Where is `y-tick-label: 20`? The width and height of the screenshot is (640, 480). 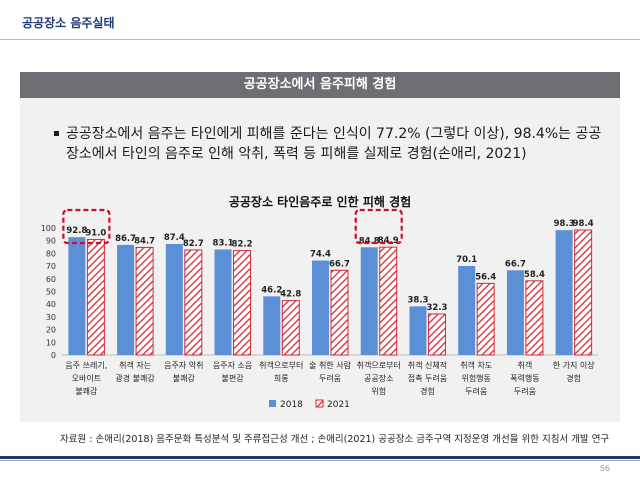
y-tick-label: 20 is located at coordinates (51, 330).